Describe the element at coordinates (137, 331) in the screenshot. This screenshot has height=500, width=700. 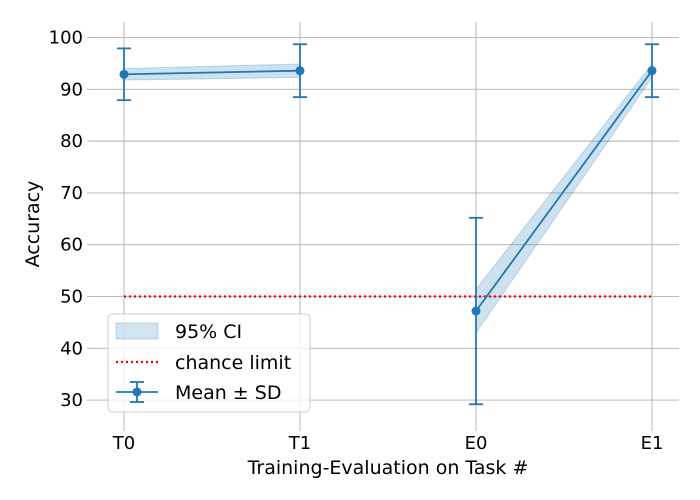
I see `legend-ci-swatch` at that location.